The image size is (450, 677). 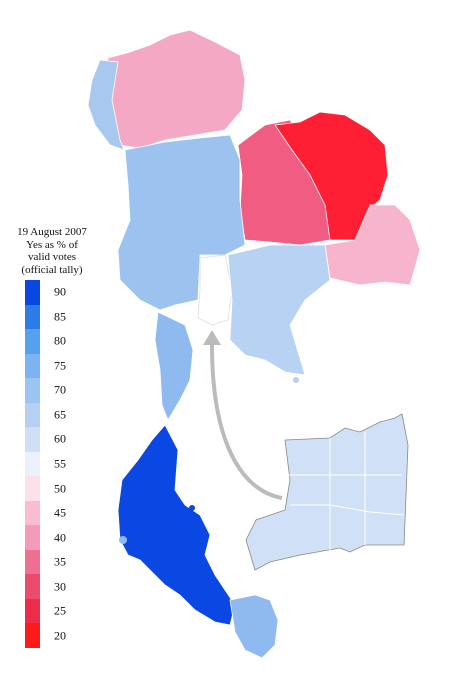 What do you see at coordinates (60, 586) in the screenshot?
I see `legend-tick-label: 30` at bounding box center [60, 586].